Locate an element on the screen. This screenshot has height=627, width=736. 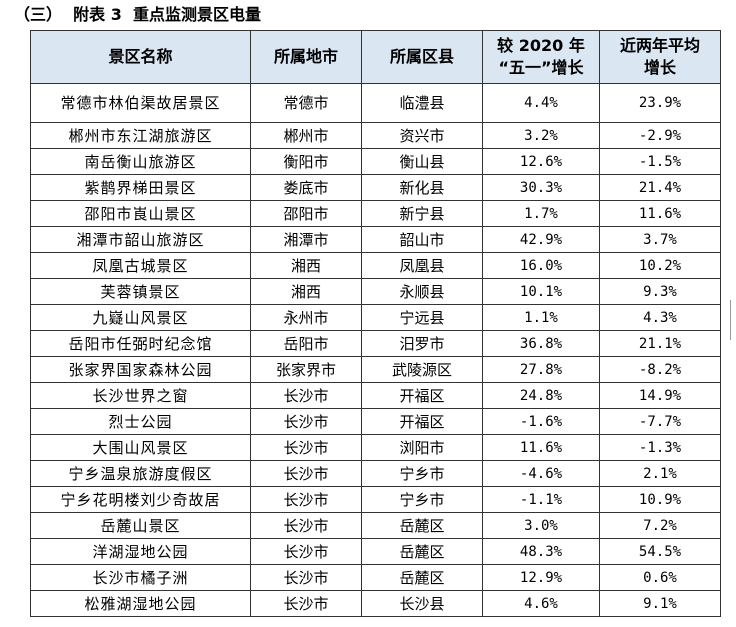
cell-two-year-avg-growth: 14.9% is located at coordinates (660, 395).